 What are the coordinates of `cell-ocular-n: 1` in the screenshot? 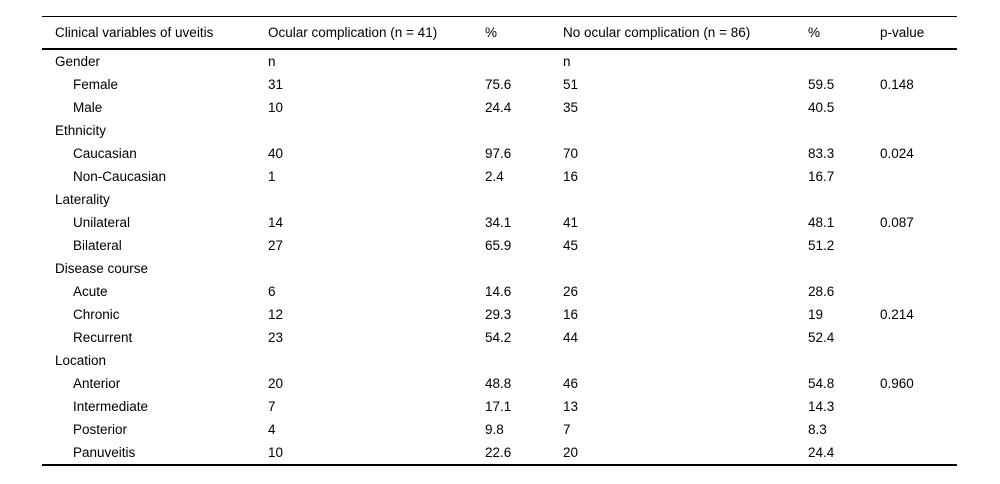 It's located at (272, 176).